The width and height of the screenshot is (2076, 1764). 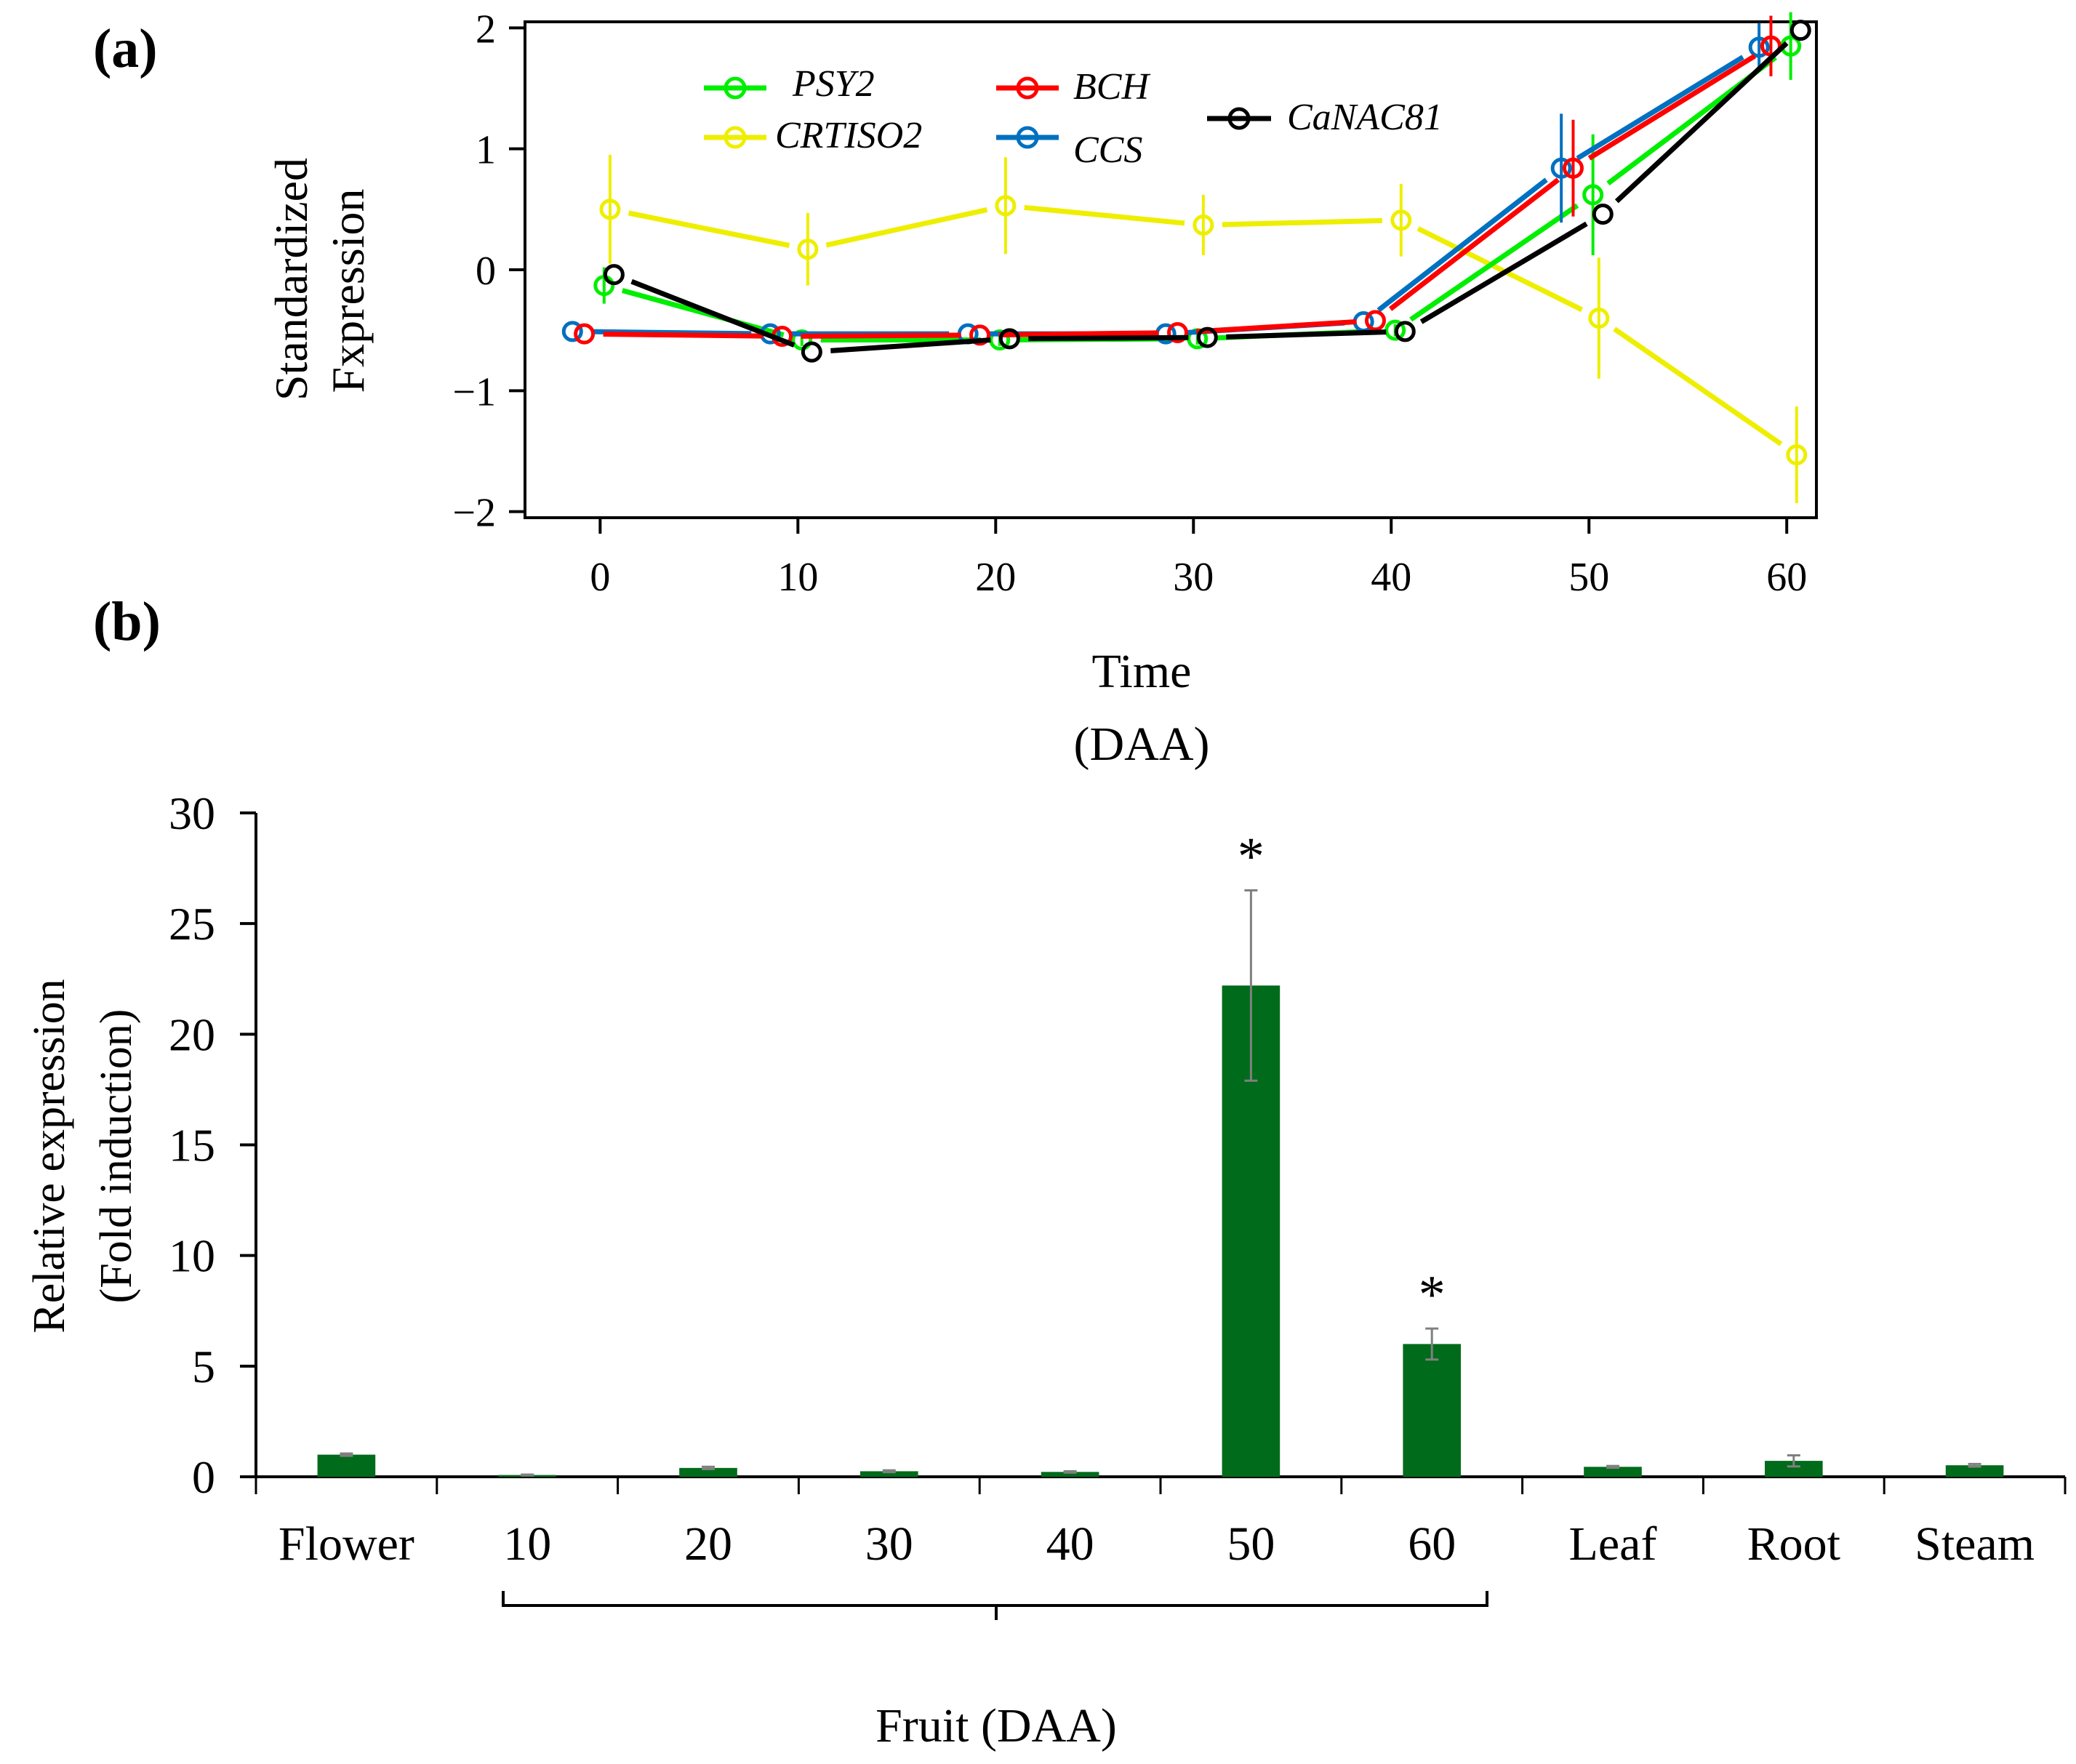 What do you see at coordinates (735, 137) in the screenshot?
I see `legend-marker-crtiso2` at bounding box center [735, 137].